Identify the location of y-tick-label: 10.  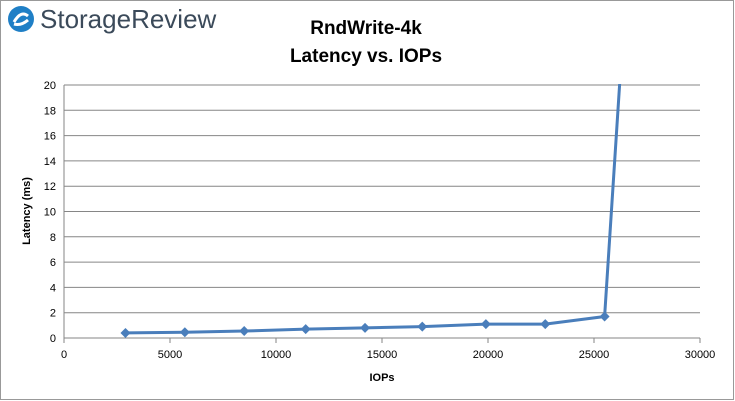
(50, 213).